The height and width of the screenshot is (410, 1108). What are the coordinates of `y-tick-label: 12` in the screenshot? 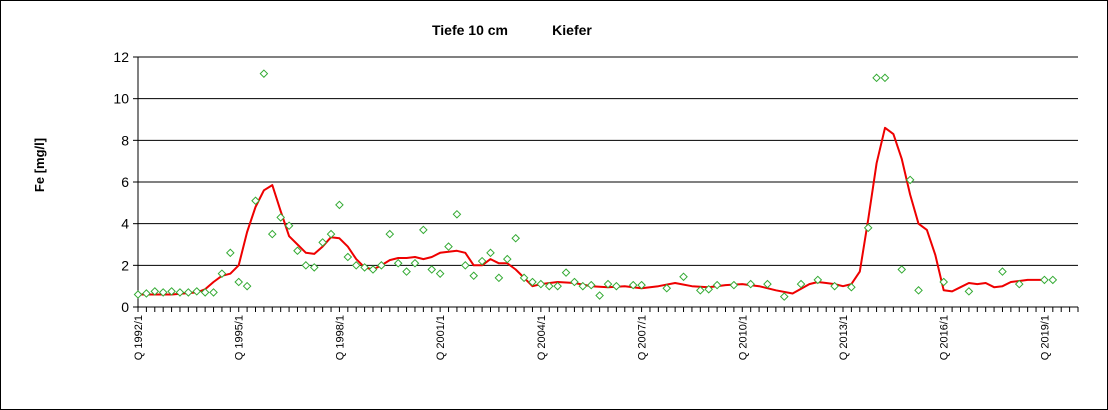 It's located at (121, 57).